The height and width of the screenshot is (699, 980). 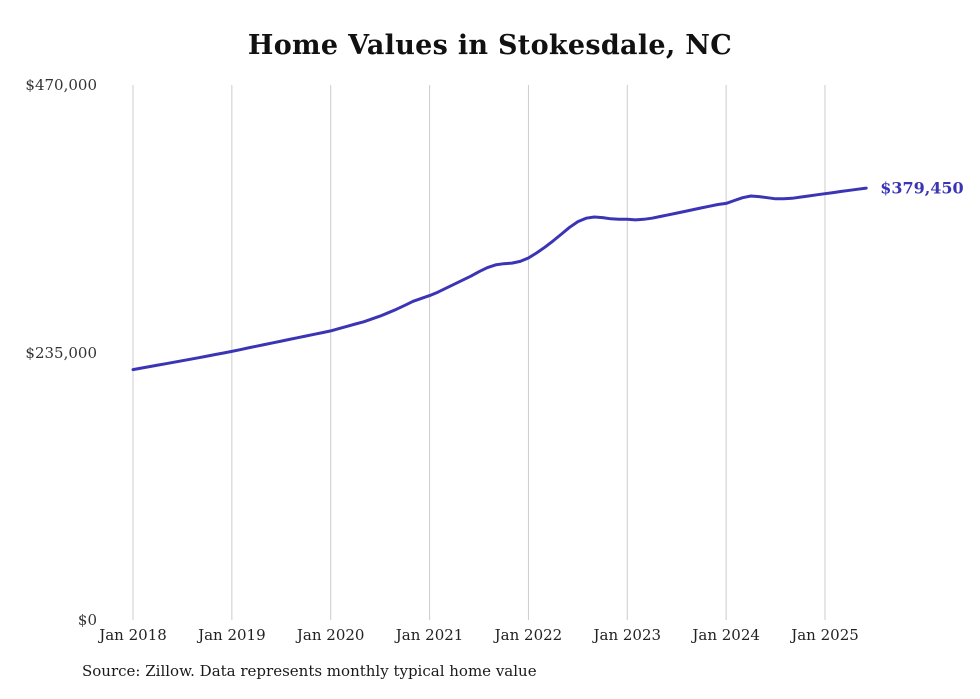 I want to click on x-axis-label: Jan 2021, so click(x=429, y=635).